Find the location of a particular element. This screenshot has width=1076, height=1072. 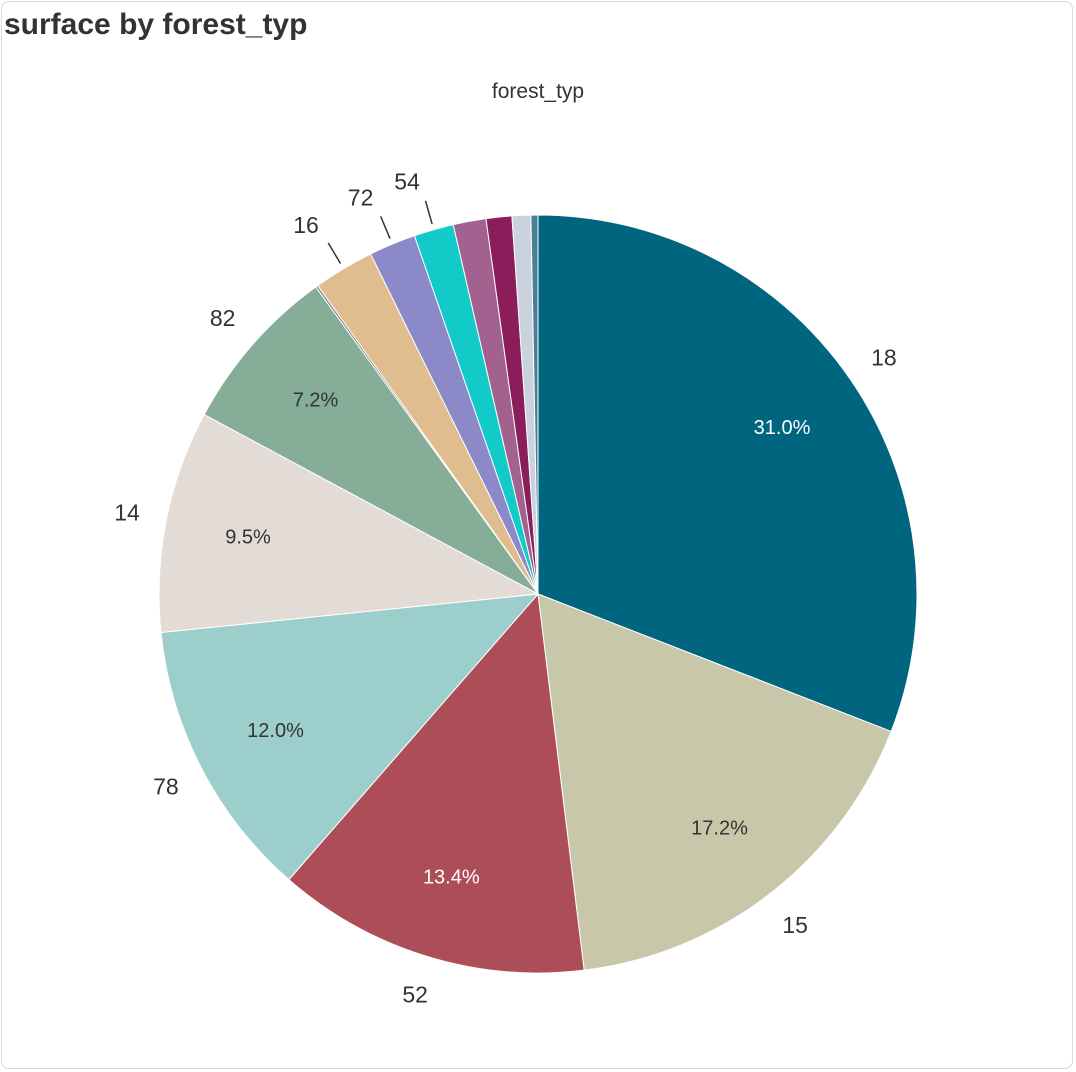

slice-category-label: 54 is located at coordinates (407, 181).